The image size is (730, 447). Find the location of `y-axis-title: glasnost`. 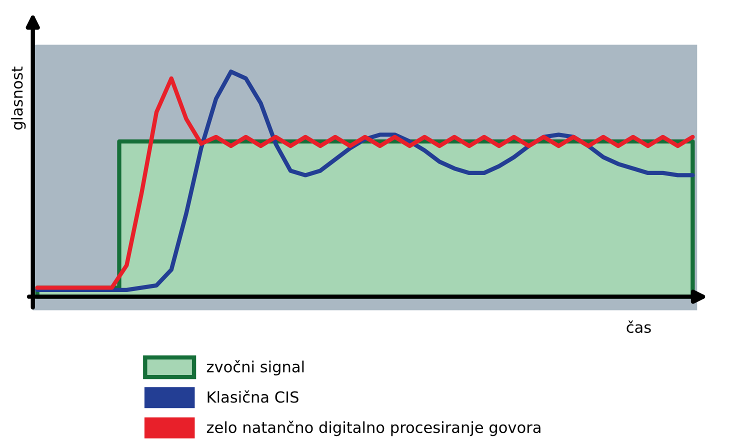

y-axis-title: glasnost is located at coordinates (18, 98).